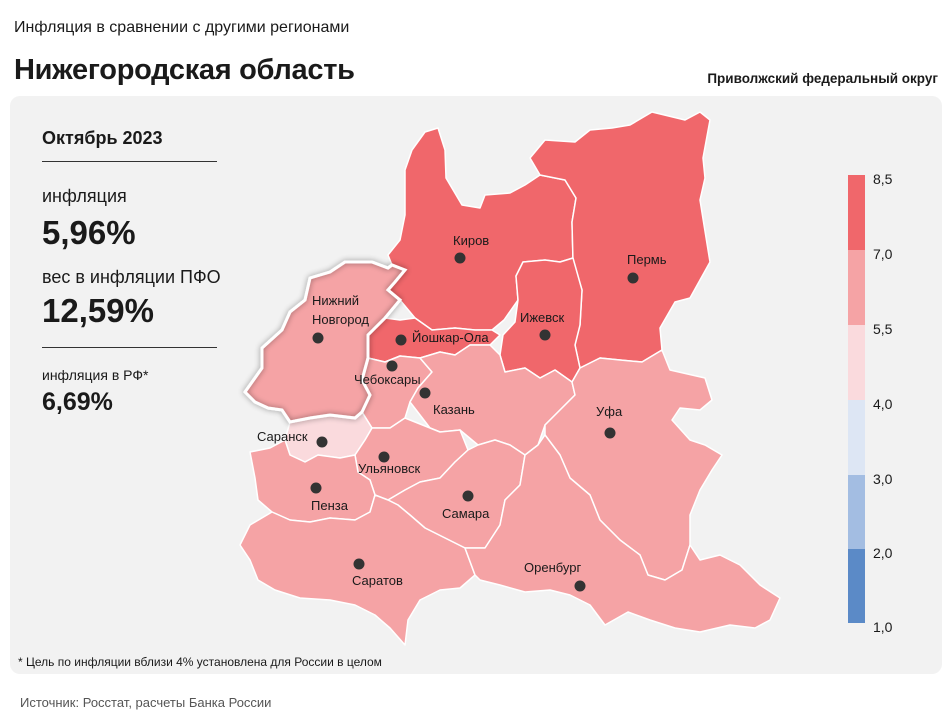 The image size is (950, 712). I want to click on weight-label: вес в инфляции ПФО, so click(131, 277).